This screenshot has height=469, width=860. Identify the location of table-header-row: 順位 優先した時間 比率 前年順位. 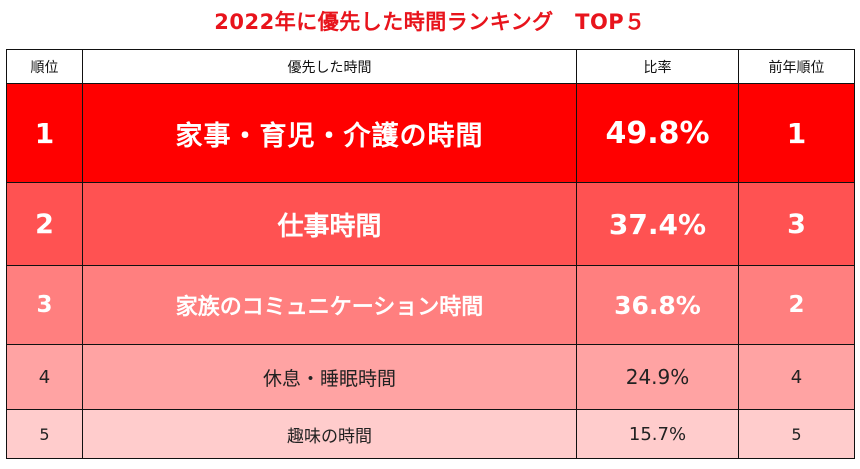
(430, 66).